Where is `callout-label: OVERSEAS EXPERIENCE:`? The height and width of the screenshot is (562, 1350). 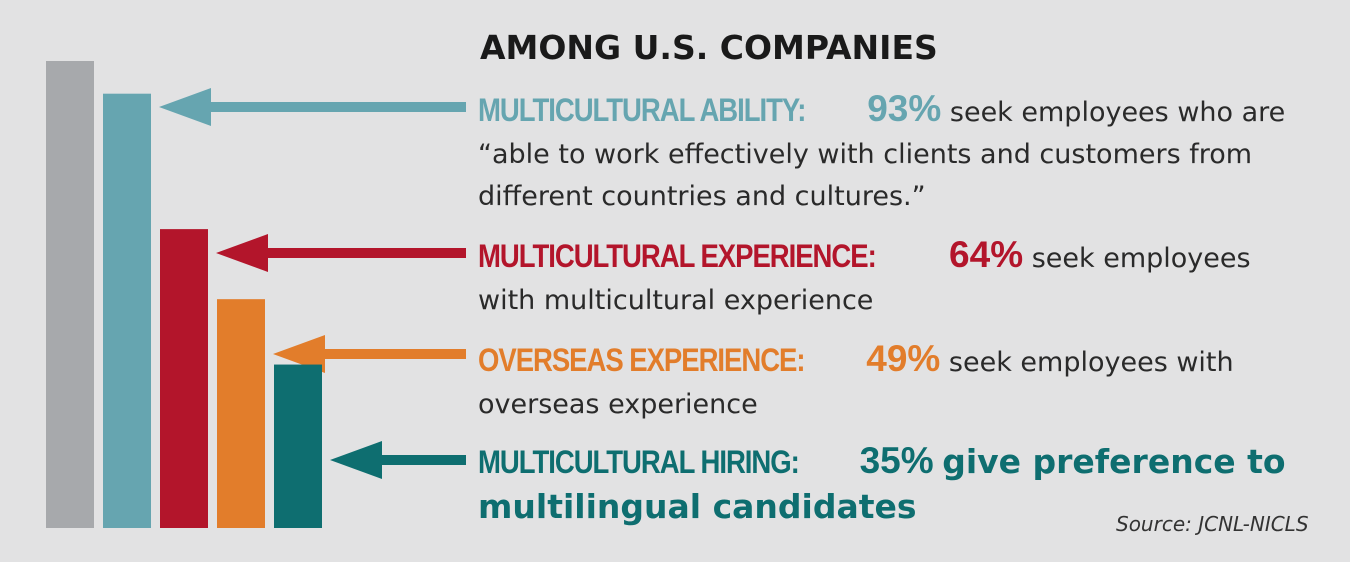 callout-label: OVERSEAS EXPERIENCE: is located at coordinates (642, 360).